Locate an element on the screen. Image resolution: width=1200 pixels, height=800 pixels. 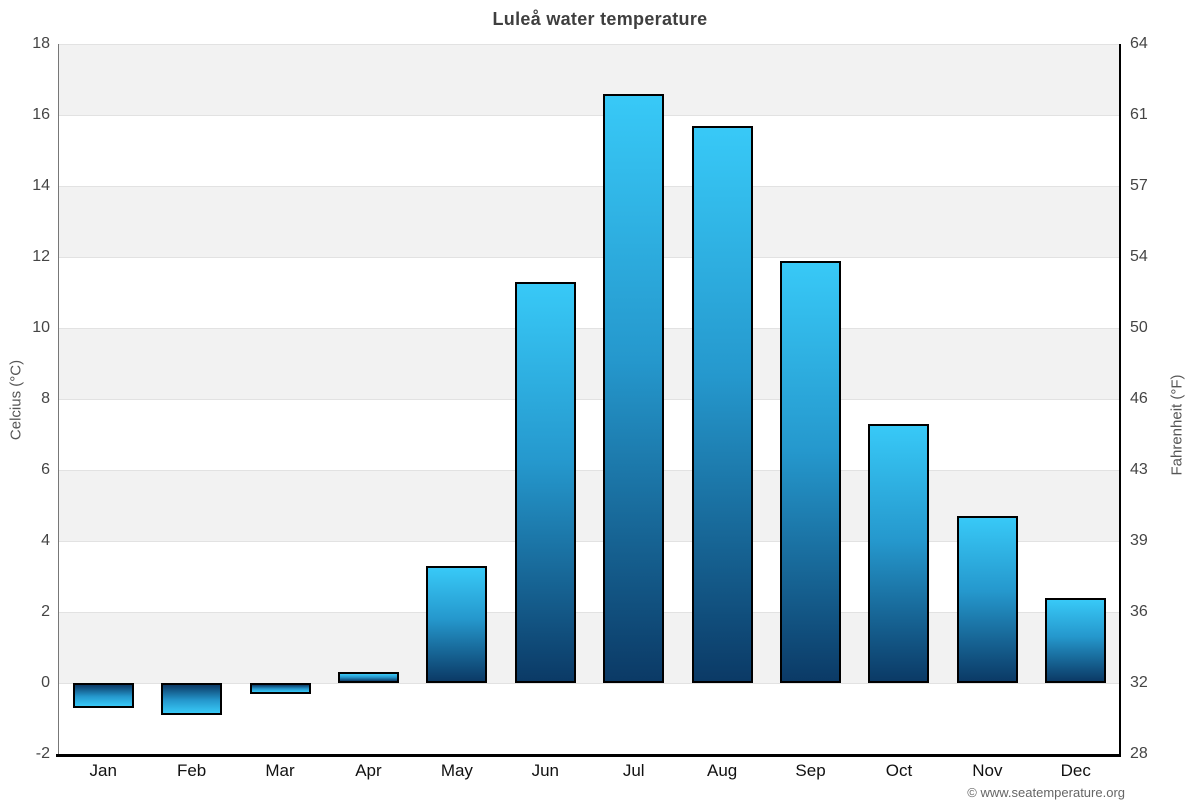
y-tick-celsius-16: 16 is located at coordinates (41, 114).